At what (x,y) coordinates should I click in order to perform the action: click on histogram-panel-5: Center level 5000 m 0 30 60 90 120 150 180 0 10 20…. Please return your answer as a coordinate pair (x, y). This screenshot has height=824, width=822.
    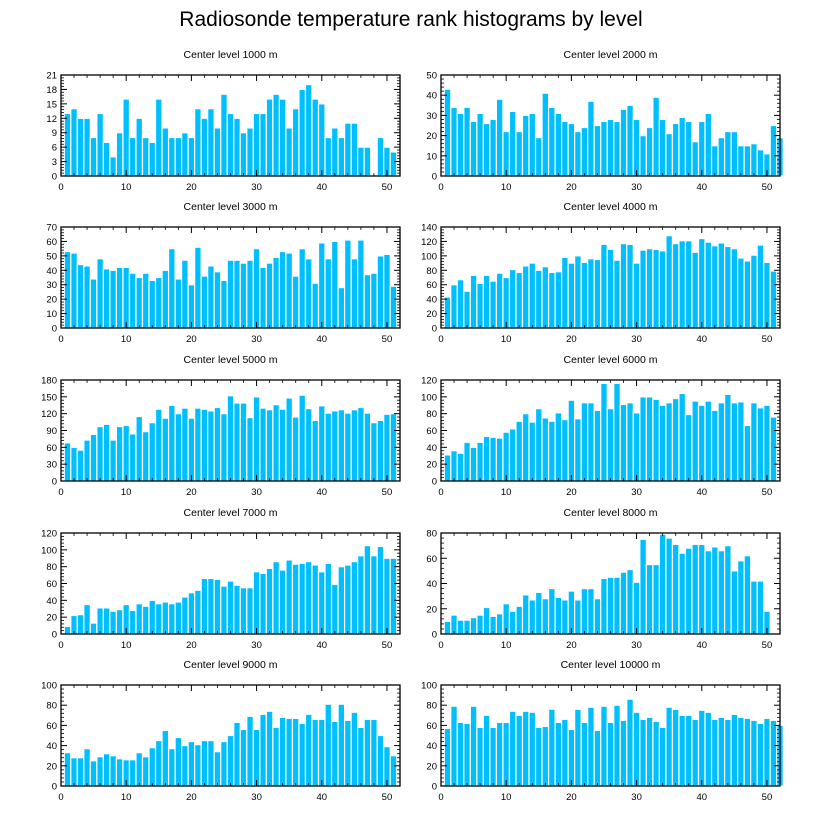
    Looking at the image, I should click on (221, 426).